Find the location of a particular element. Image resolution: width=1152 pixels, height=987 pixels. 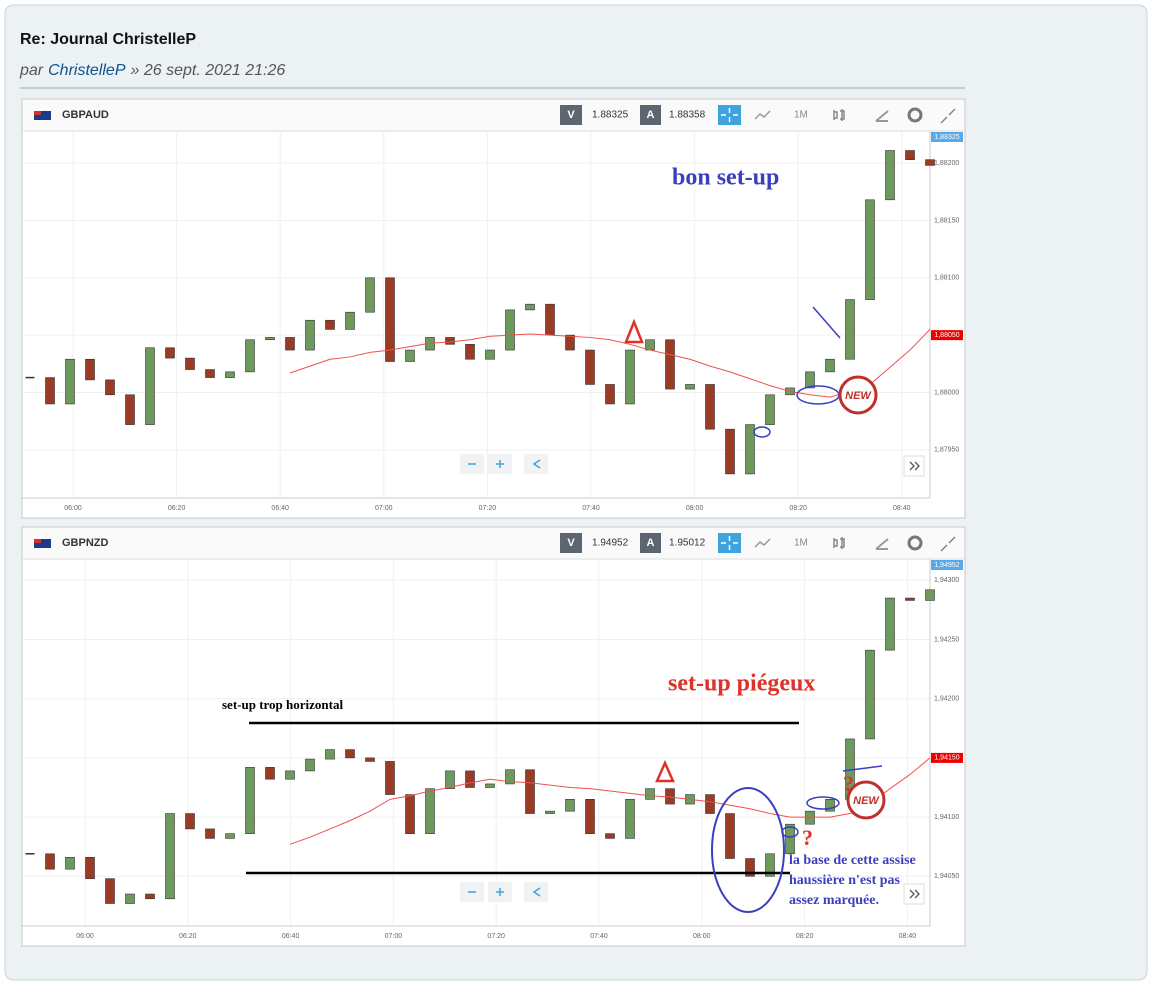

ask: 1.88358 is located at coordinates (687, 115).